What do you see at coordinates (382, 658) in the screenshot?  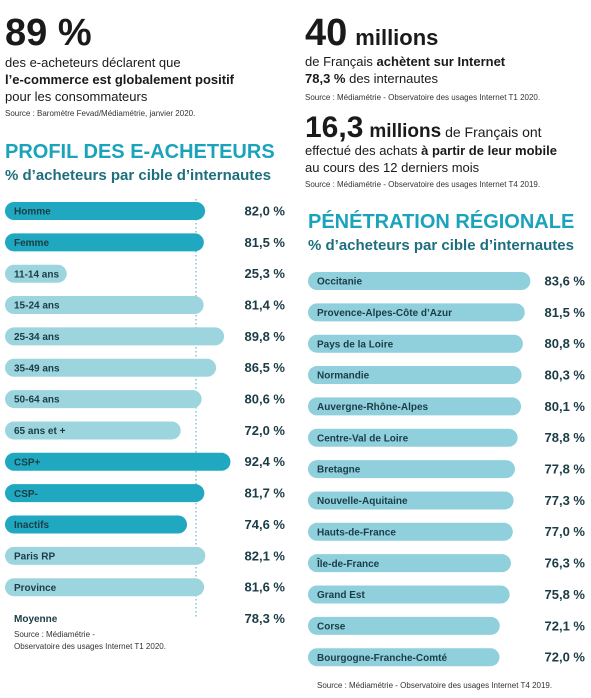 I see `category-label: Bourgogne-Franche-Comté` at bounding box center [382, 658].